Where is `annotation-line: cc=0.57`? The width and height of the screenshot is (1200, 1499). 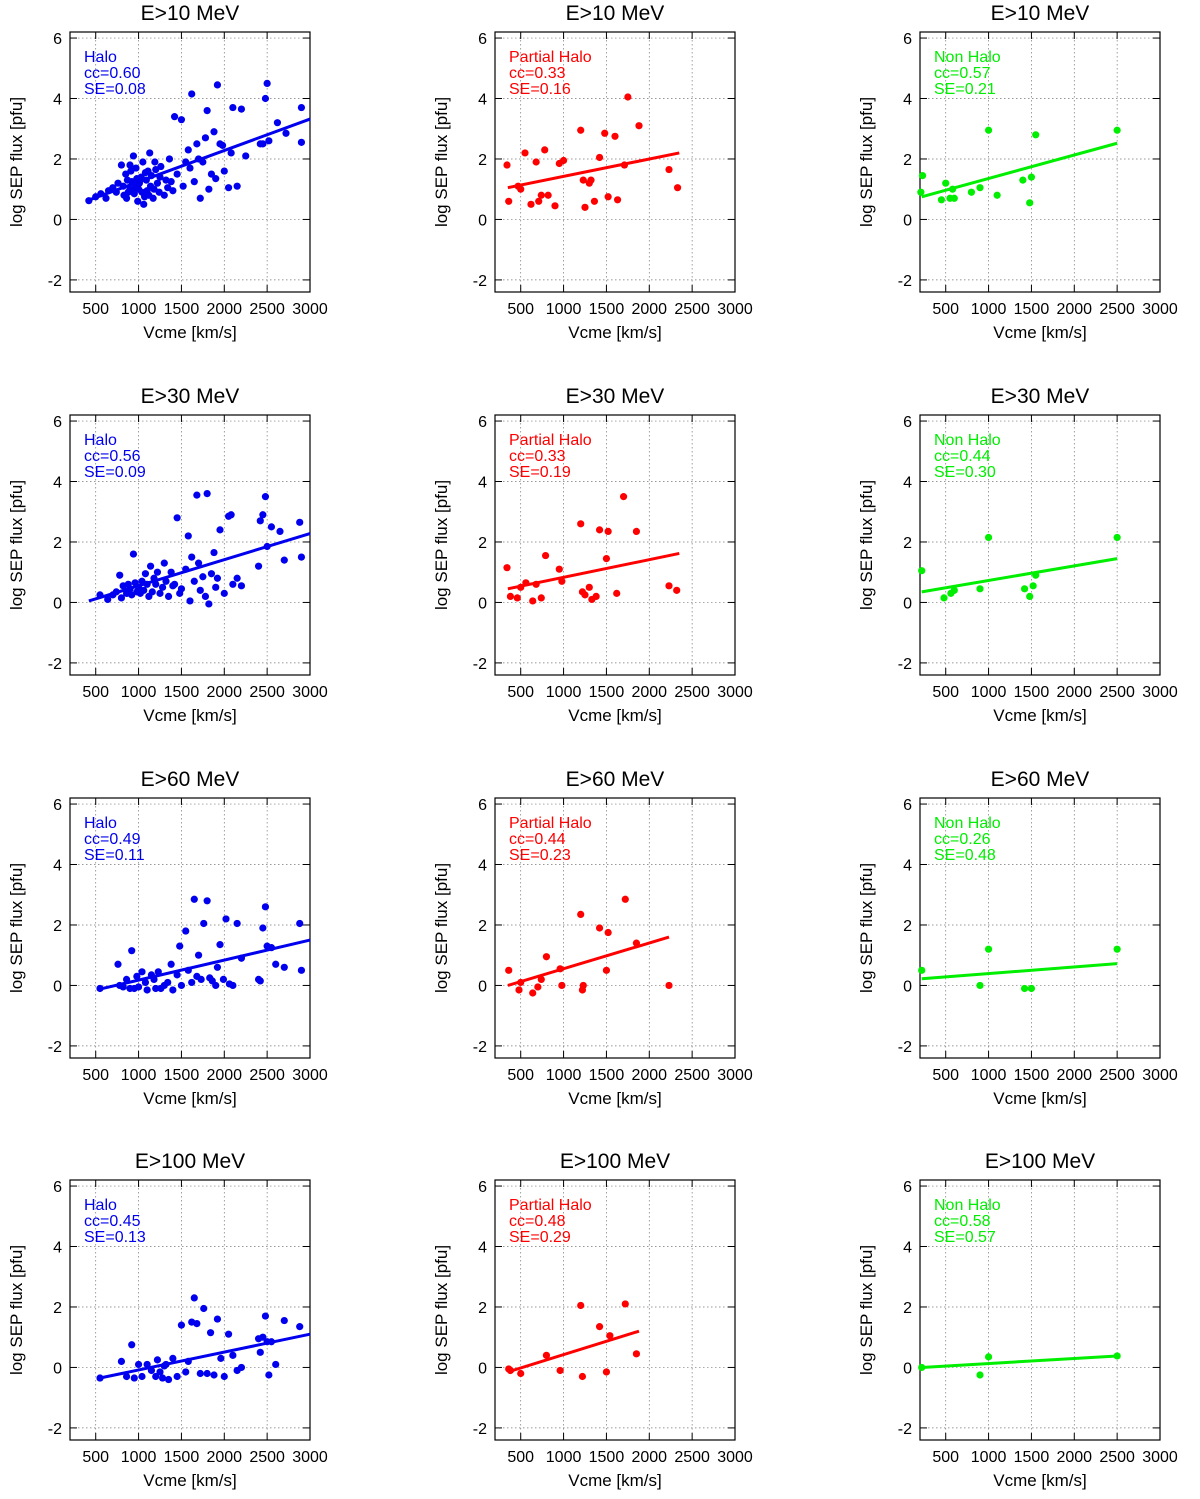
annotation-line: cc=0.57 is located at coordinates (962, 73).